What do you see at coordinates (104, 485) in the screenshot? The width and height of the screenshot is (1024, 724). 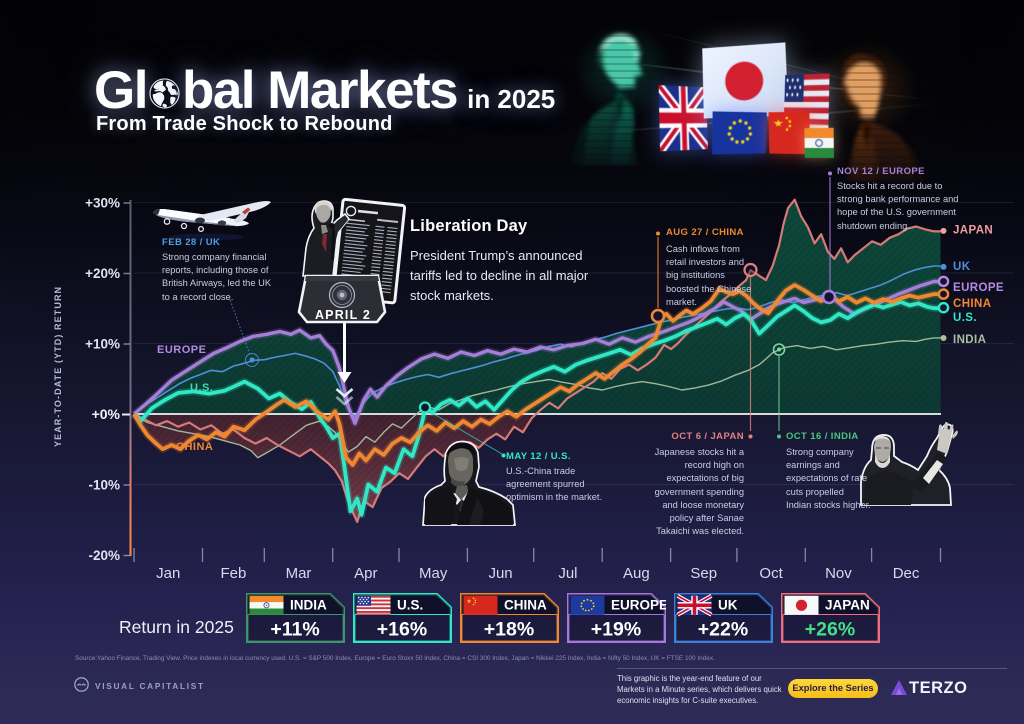 I see `svg-text: -10%` at bounding box center [104, 485].